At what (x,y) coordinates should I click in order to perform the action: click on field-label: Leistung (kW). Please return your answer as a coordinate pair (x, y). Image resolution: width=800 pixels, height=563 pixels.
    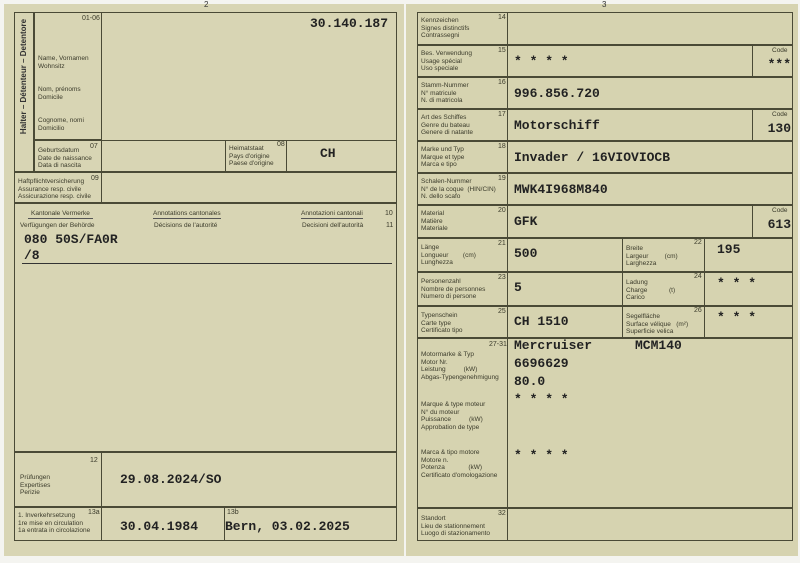
    Looking at the image, I should click on (449, 369).